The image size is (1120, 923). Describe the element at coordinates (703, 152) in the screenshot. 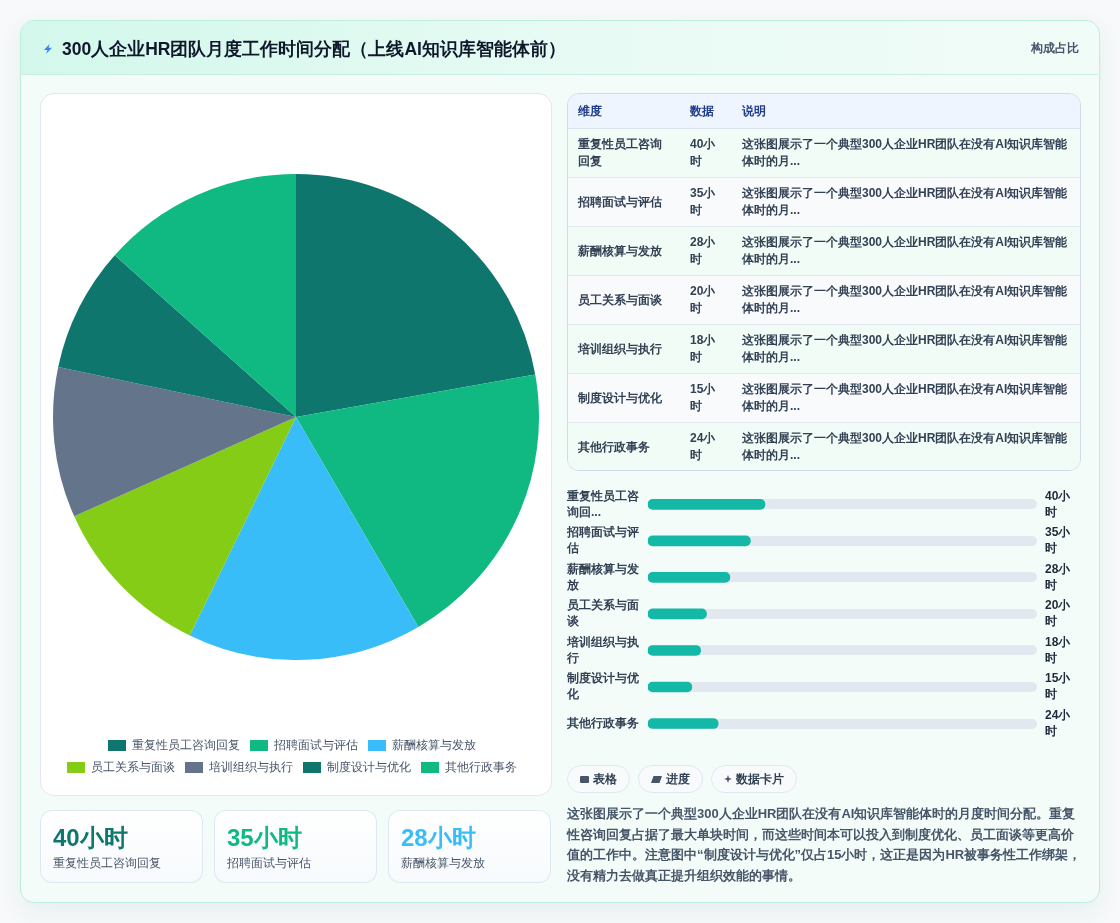

I see `text: 40小时` at that location.